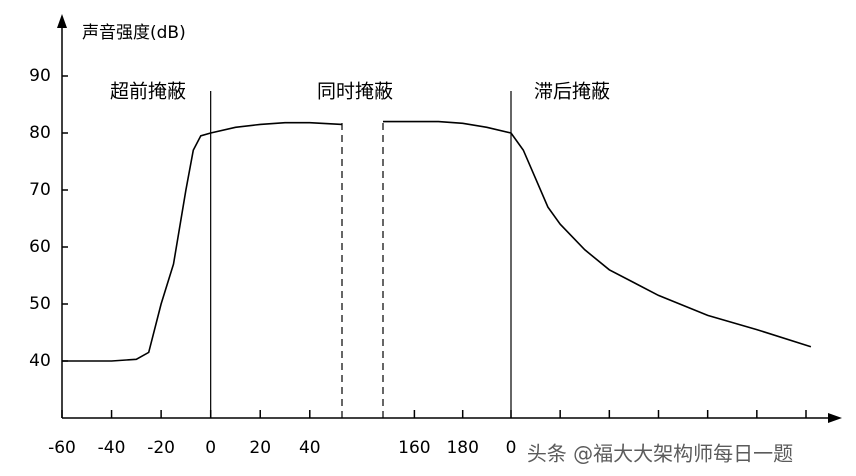 This screenshot has width=856, height=476. Describe the element at coordinates (310, 448) in the screenshot. I see `x-tick-label: 40` at that location.